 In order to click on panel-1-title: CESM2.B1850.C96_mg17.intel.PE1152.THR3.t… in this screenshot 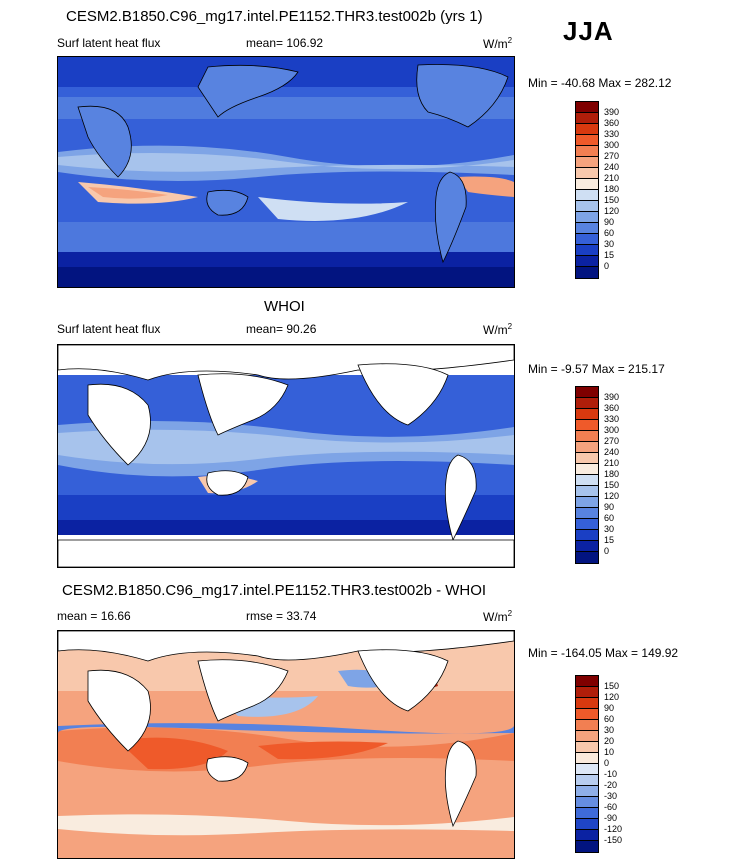, I will do `click(274, 16)`.